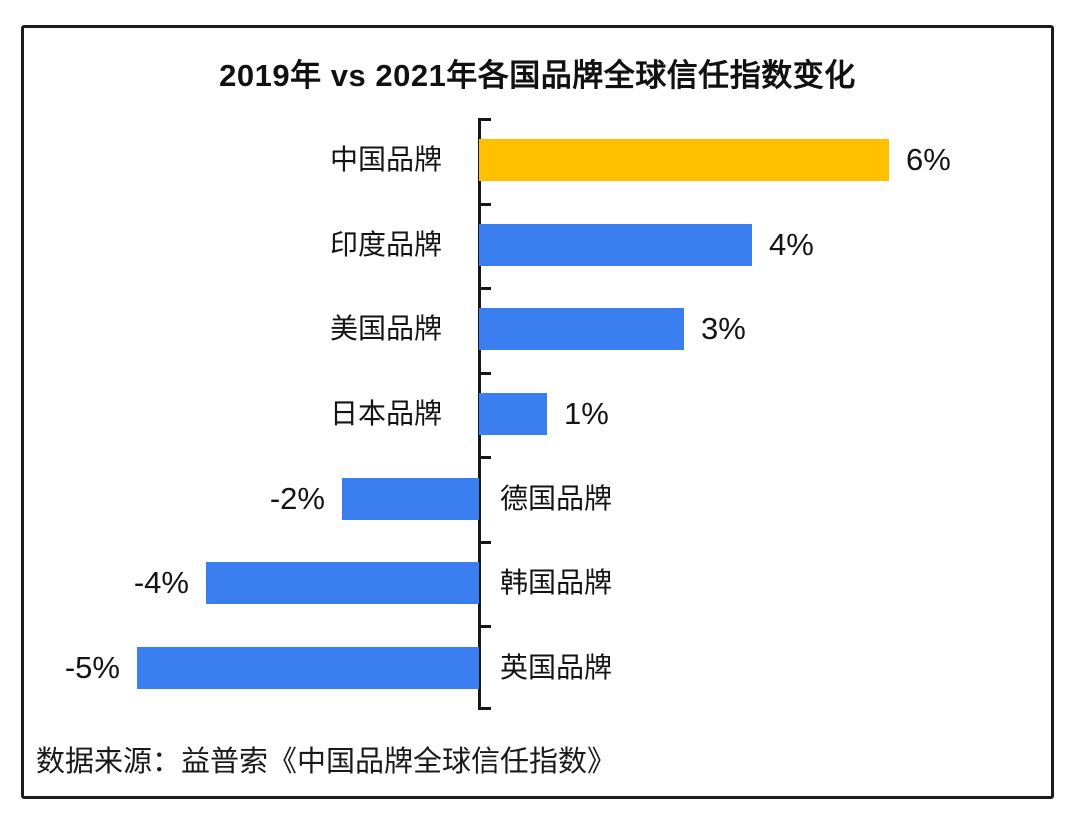 This screenshot has width=1080, height=818. I want to click on category-label-south-korea: 韩国品牌, so click(556, 582).